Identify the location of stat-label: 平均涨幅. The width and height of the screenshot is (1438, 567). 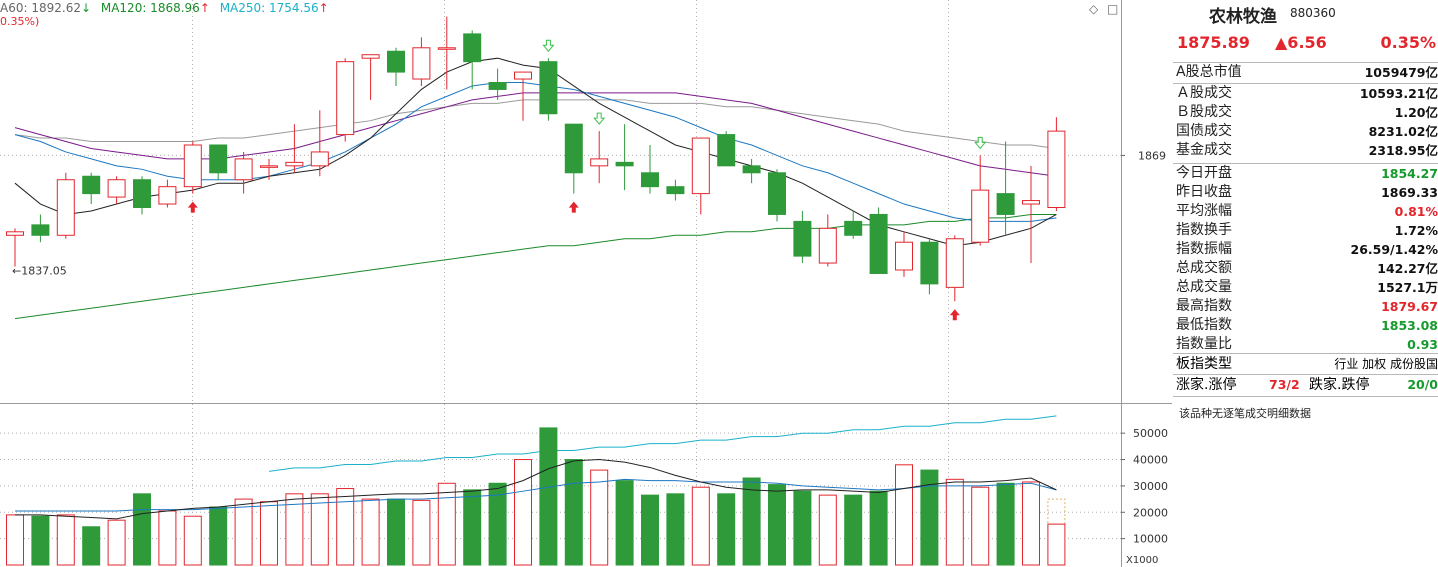
(1204, 211).